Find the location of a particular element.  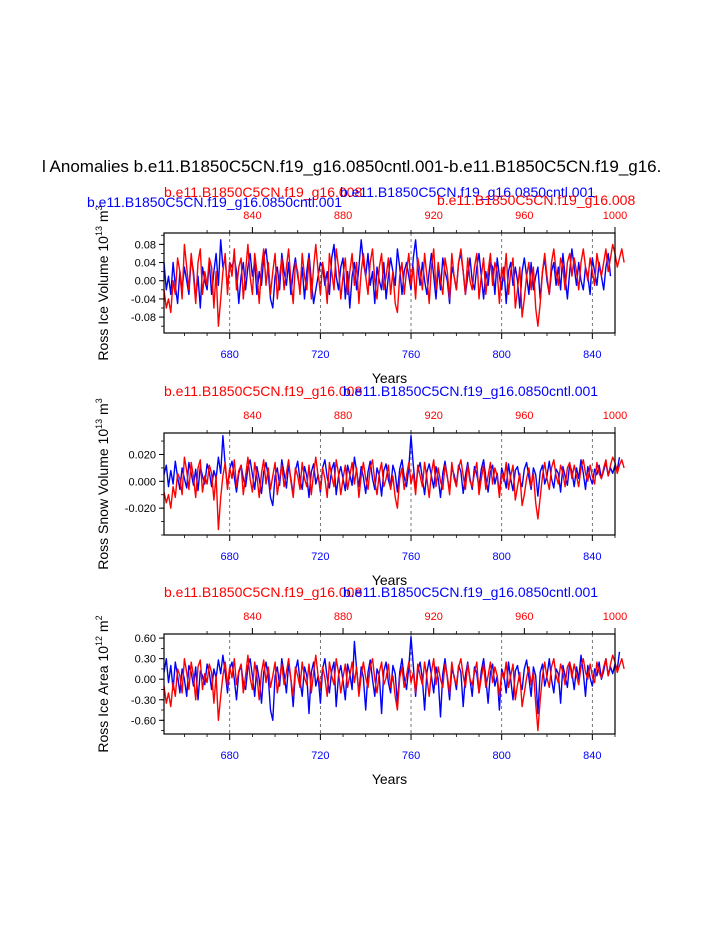

series-line-blue is located at coordinates (387, 274).